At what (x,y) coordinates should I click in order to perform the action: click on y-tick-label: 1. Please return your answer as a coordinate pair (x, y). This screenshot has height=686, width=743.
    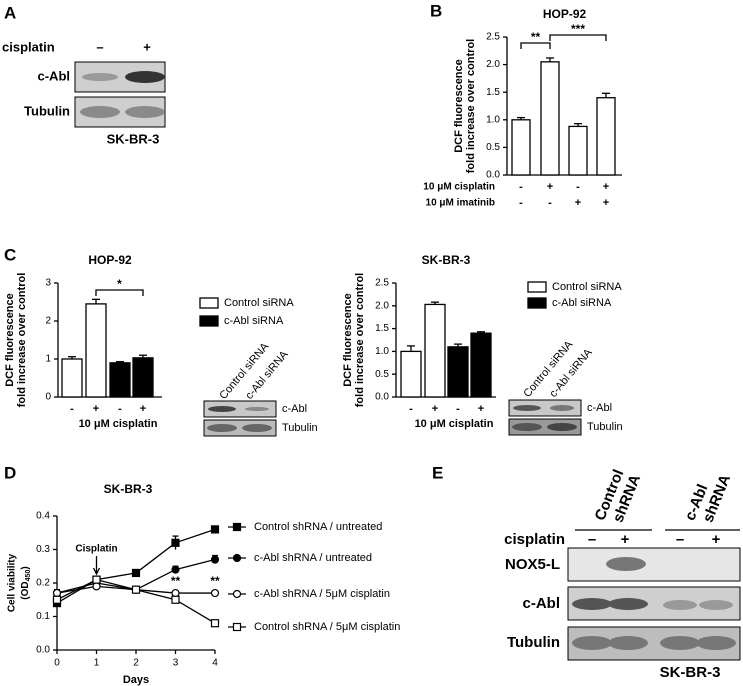
    Looking at the image, I should click on (48, 359).